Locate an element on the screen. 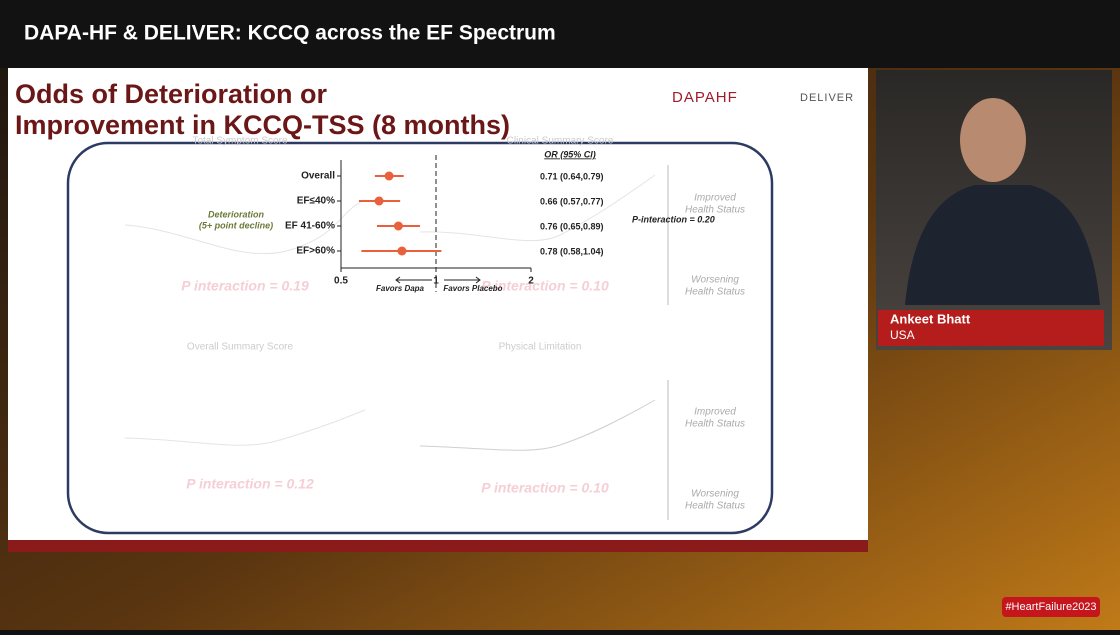  ci-header: OR (95% CI) is located at coordinates (570, 154).